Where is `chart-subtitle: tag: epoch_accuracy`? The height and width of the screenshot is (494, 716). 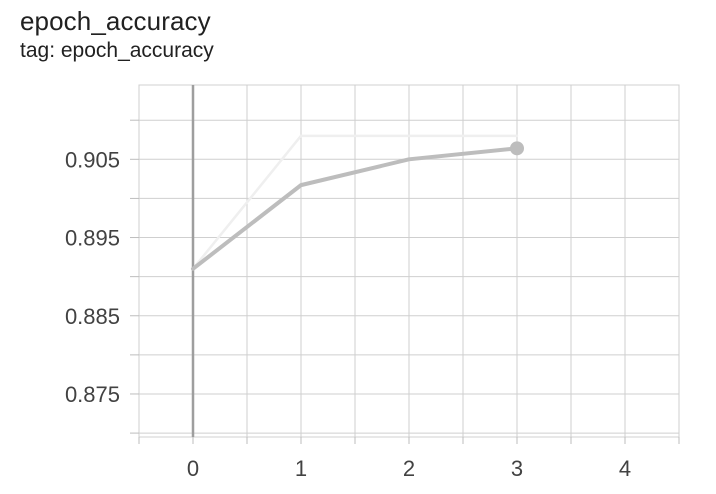
chart-subtitle: tag: epoch_accuracy is located at coordinates (117, 50).